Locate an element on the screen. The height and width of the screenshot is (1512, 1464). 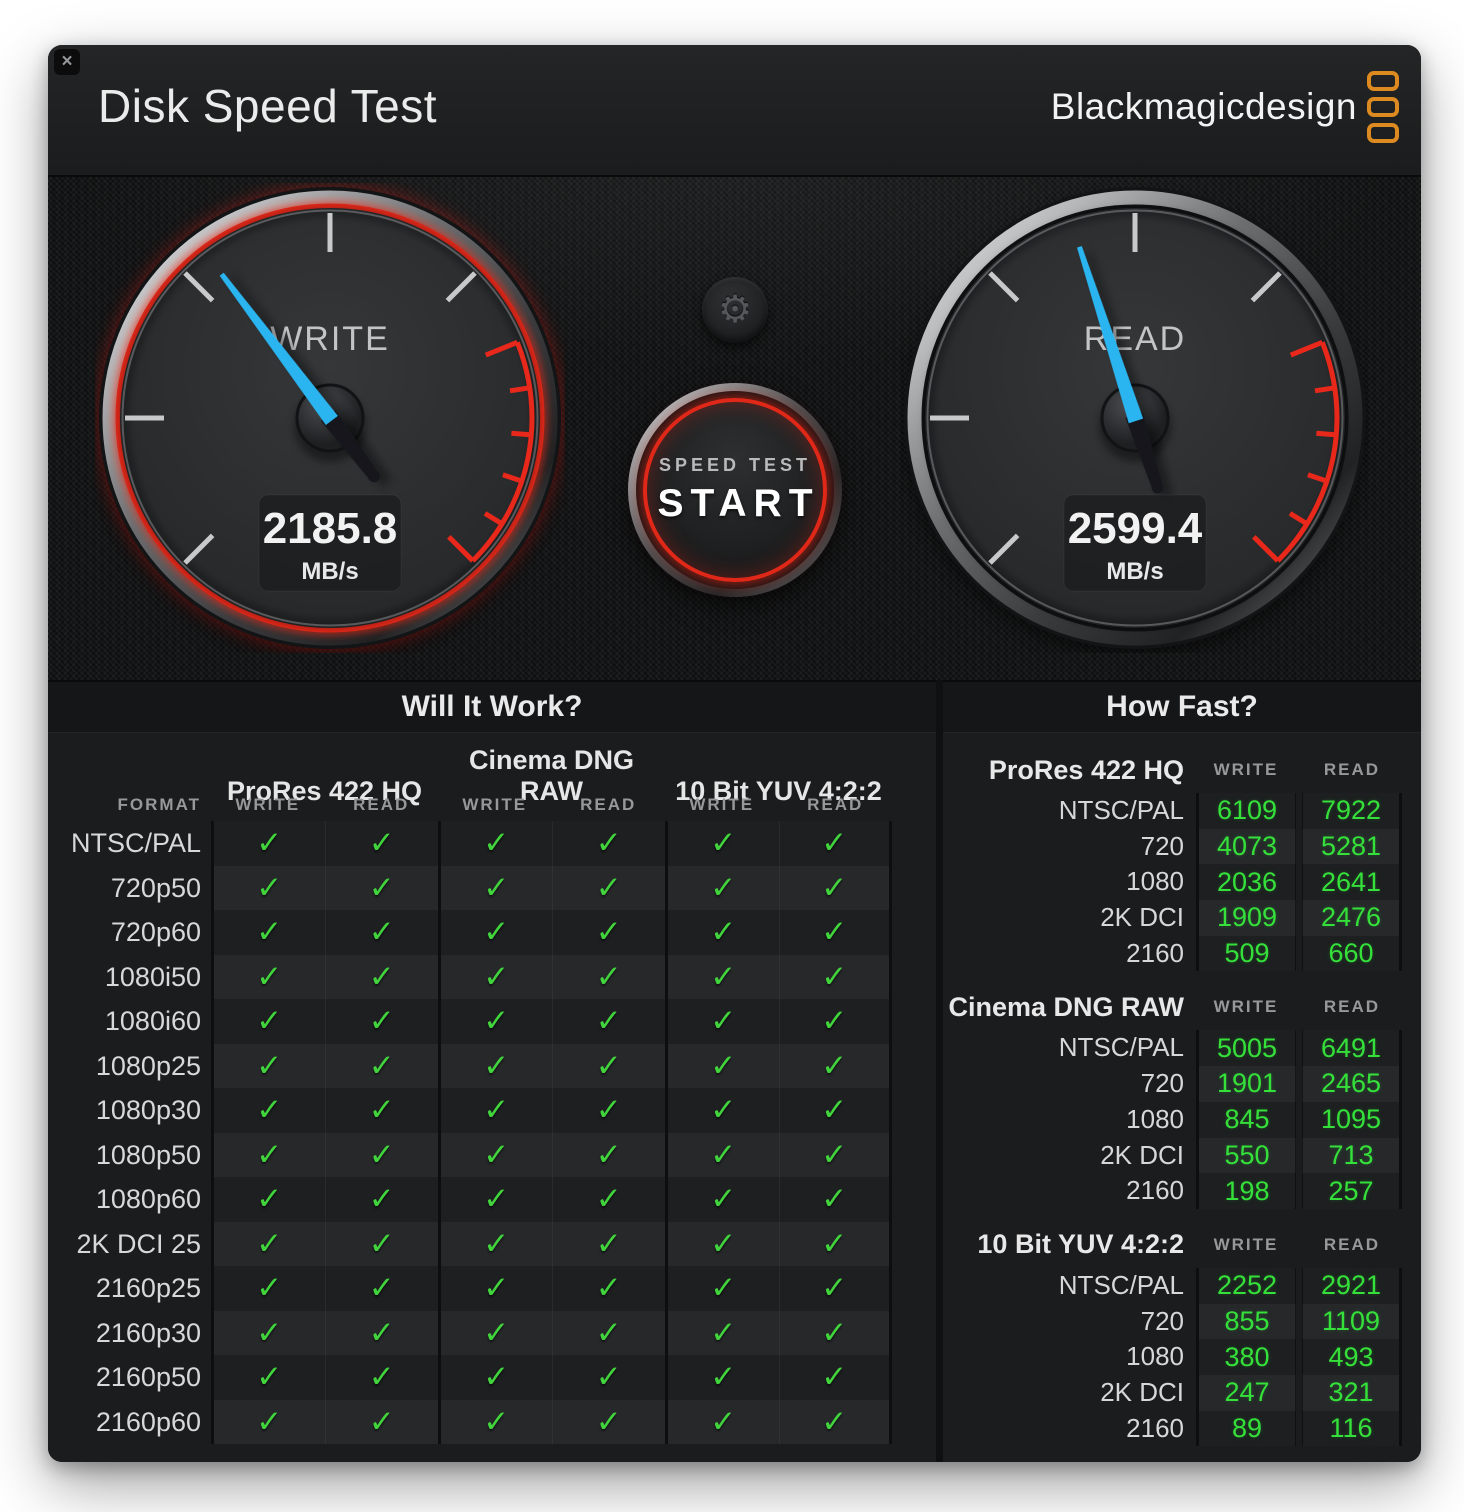
start-button: SPEED TEST START is located at coordinates (735, 490).